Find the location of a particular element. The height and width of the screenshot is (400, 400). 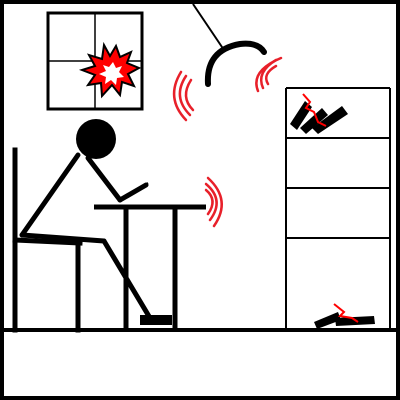

explosion-icon is located at coordinates (110, 70).